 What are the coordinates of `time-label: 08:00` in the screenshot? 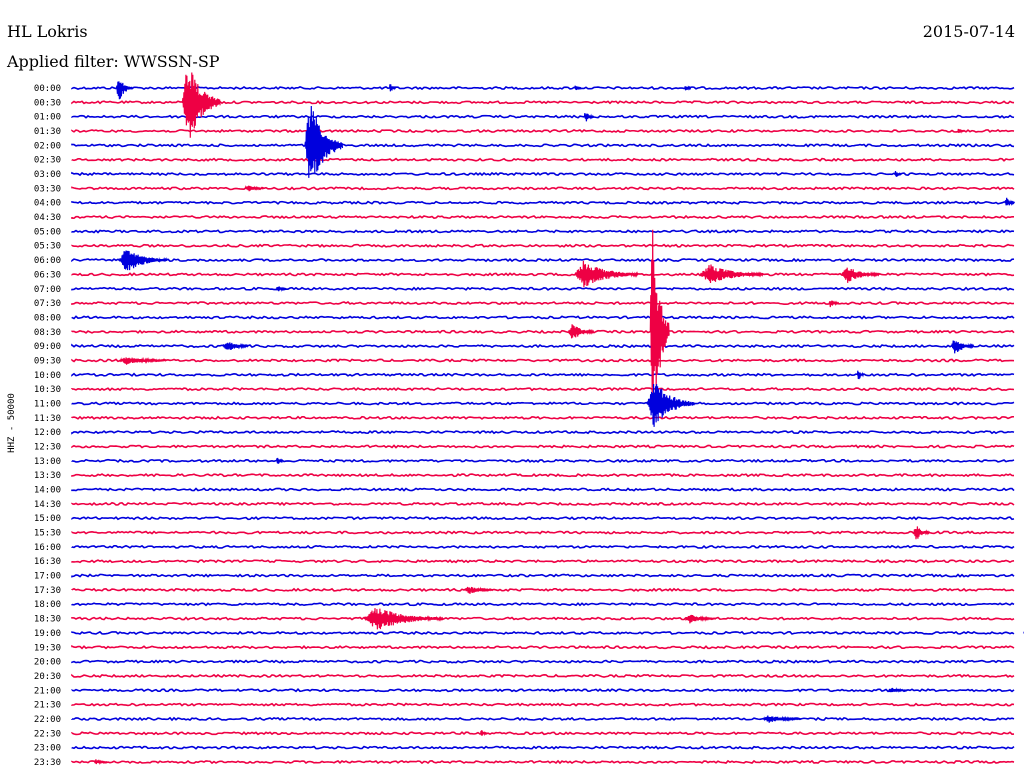 It's located at (47, 318).